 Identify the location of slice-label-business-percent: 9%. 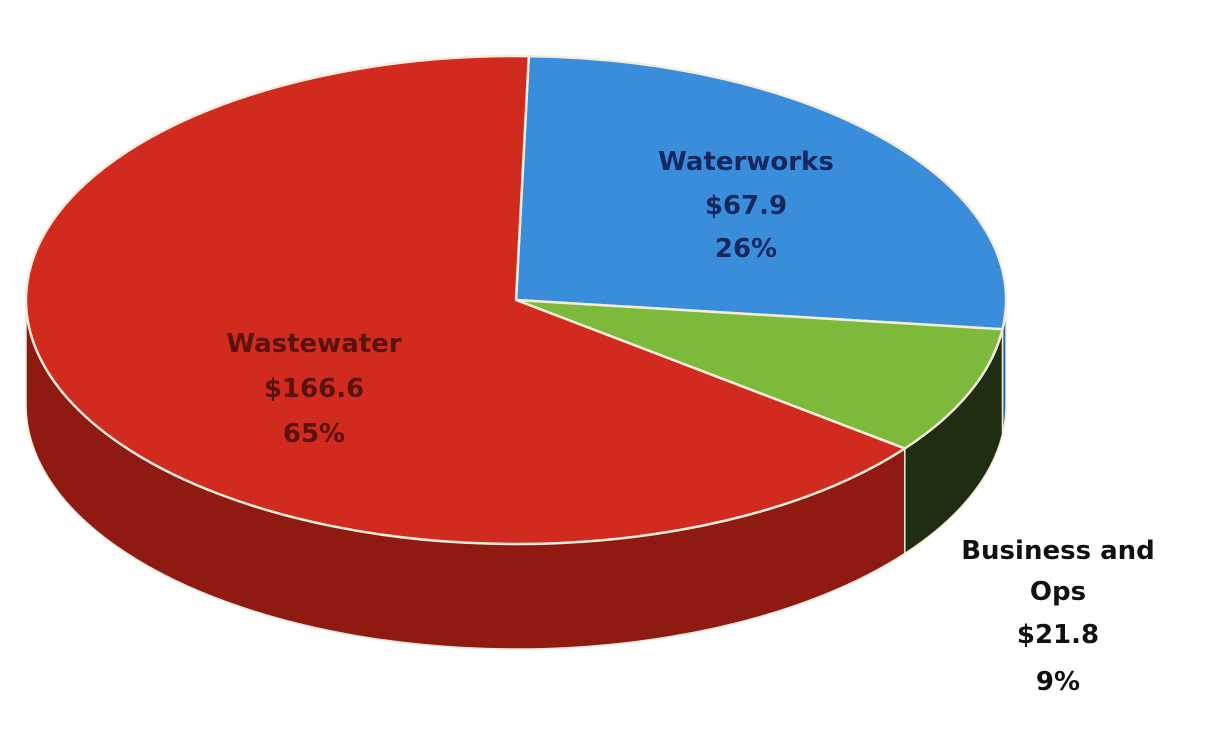
(1058, 682).